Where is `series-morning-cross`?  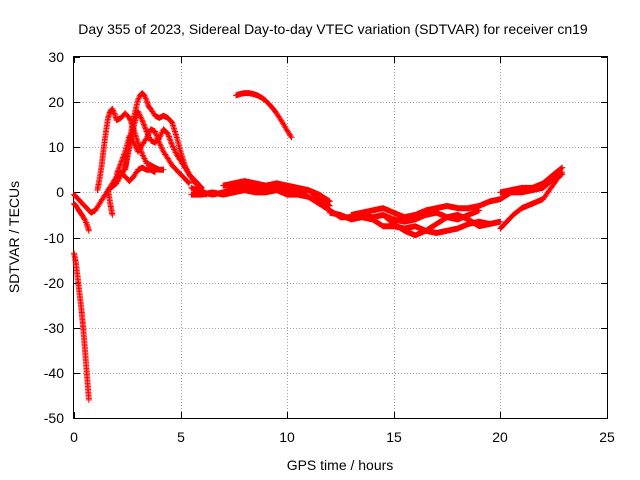 series-morning-cross is located at coordinates (153, 156).